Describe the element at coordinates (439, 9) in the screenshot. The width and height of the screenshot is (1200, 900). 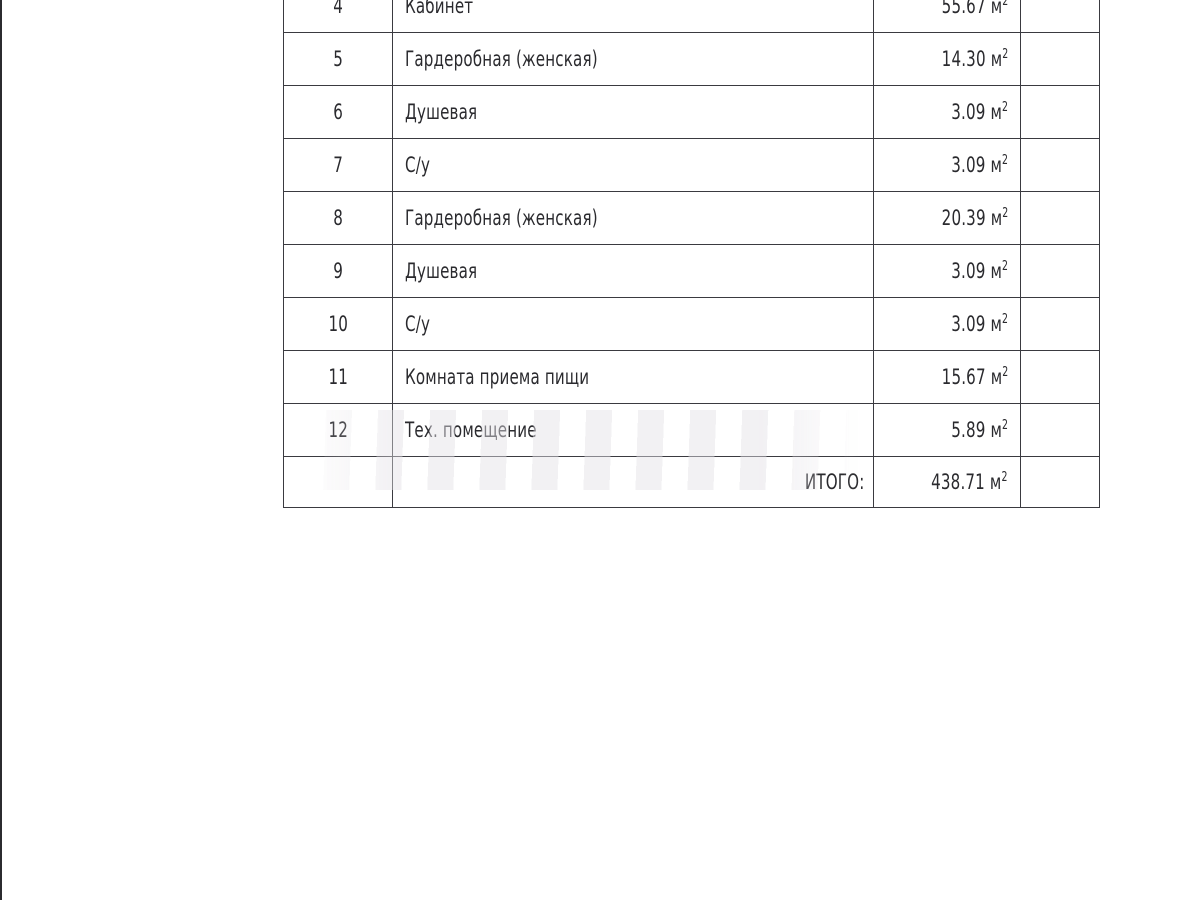
I see `room-name: Кабинет` at that location.